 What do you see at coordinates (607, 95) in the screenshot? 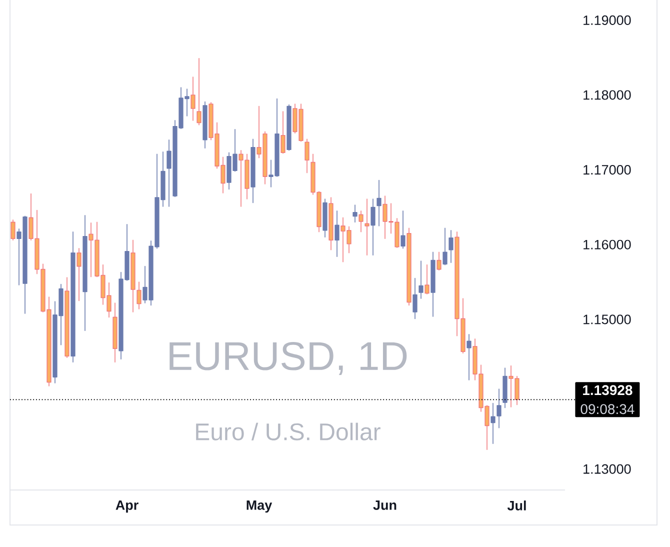
I see `y-tick-label: 1.18000` at bounding box center [607, 95].